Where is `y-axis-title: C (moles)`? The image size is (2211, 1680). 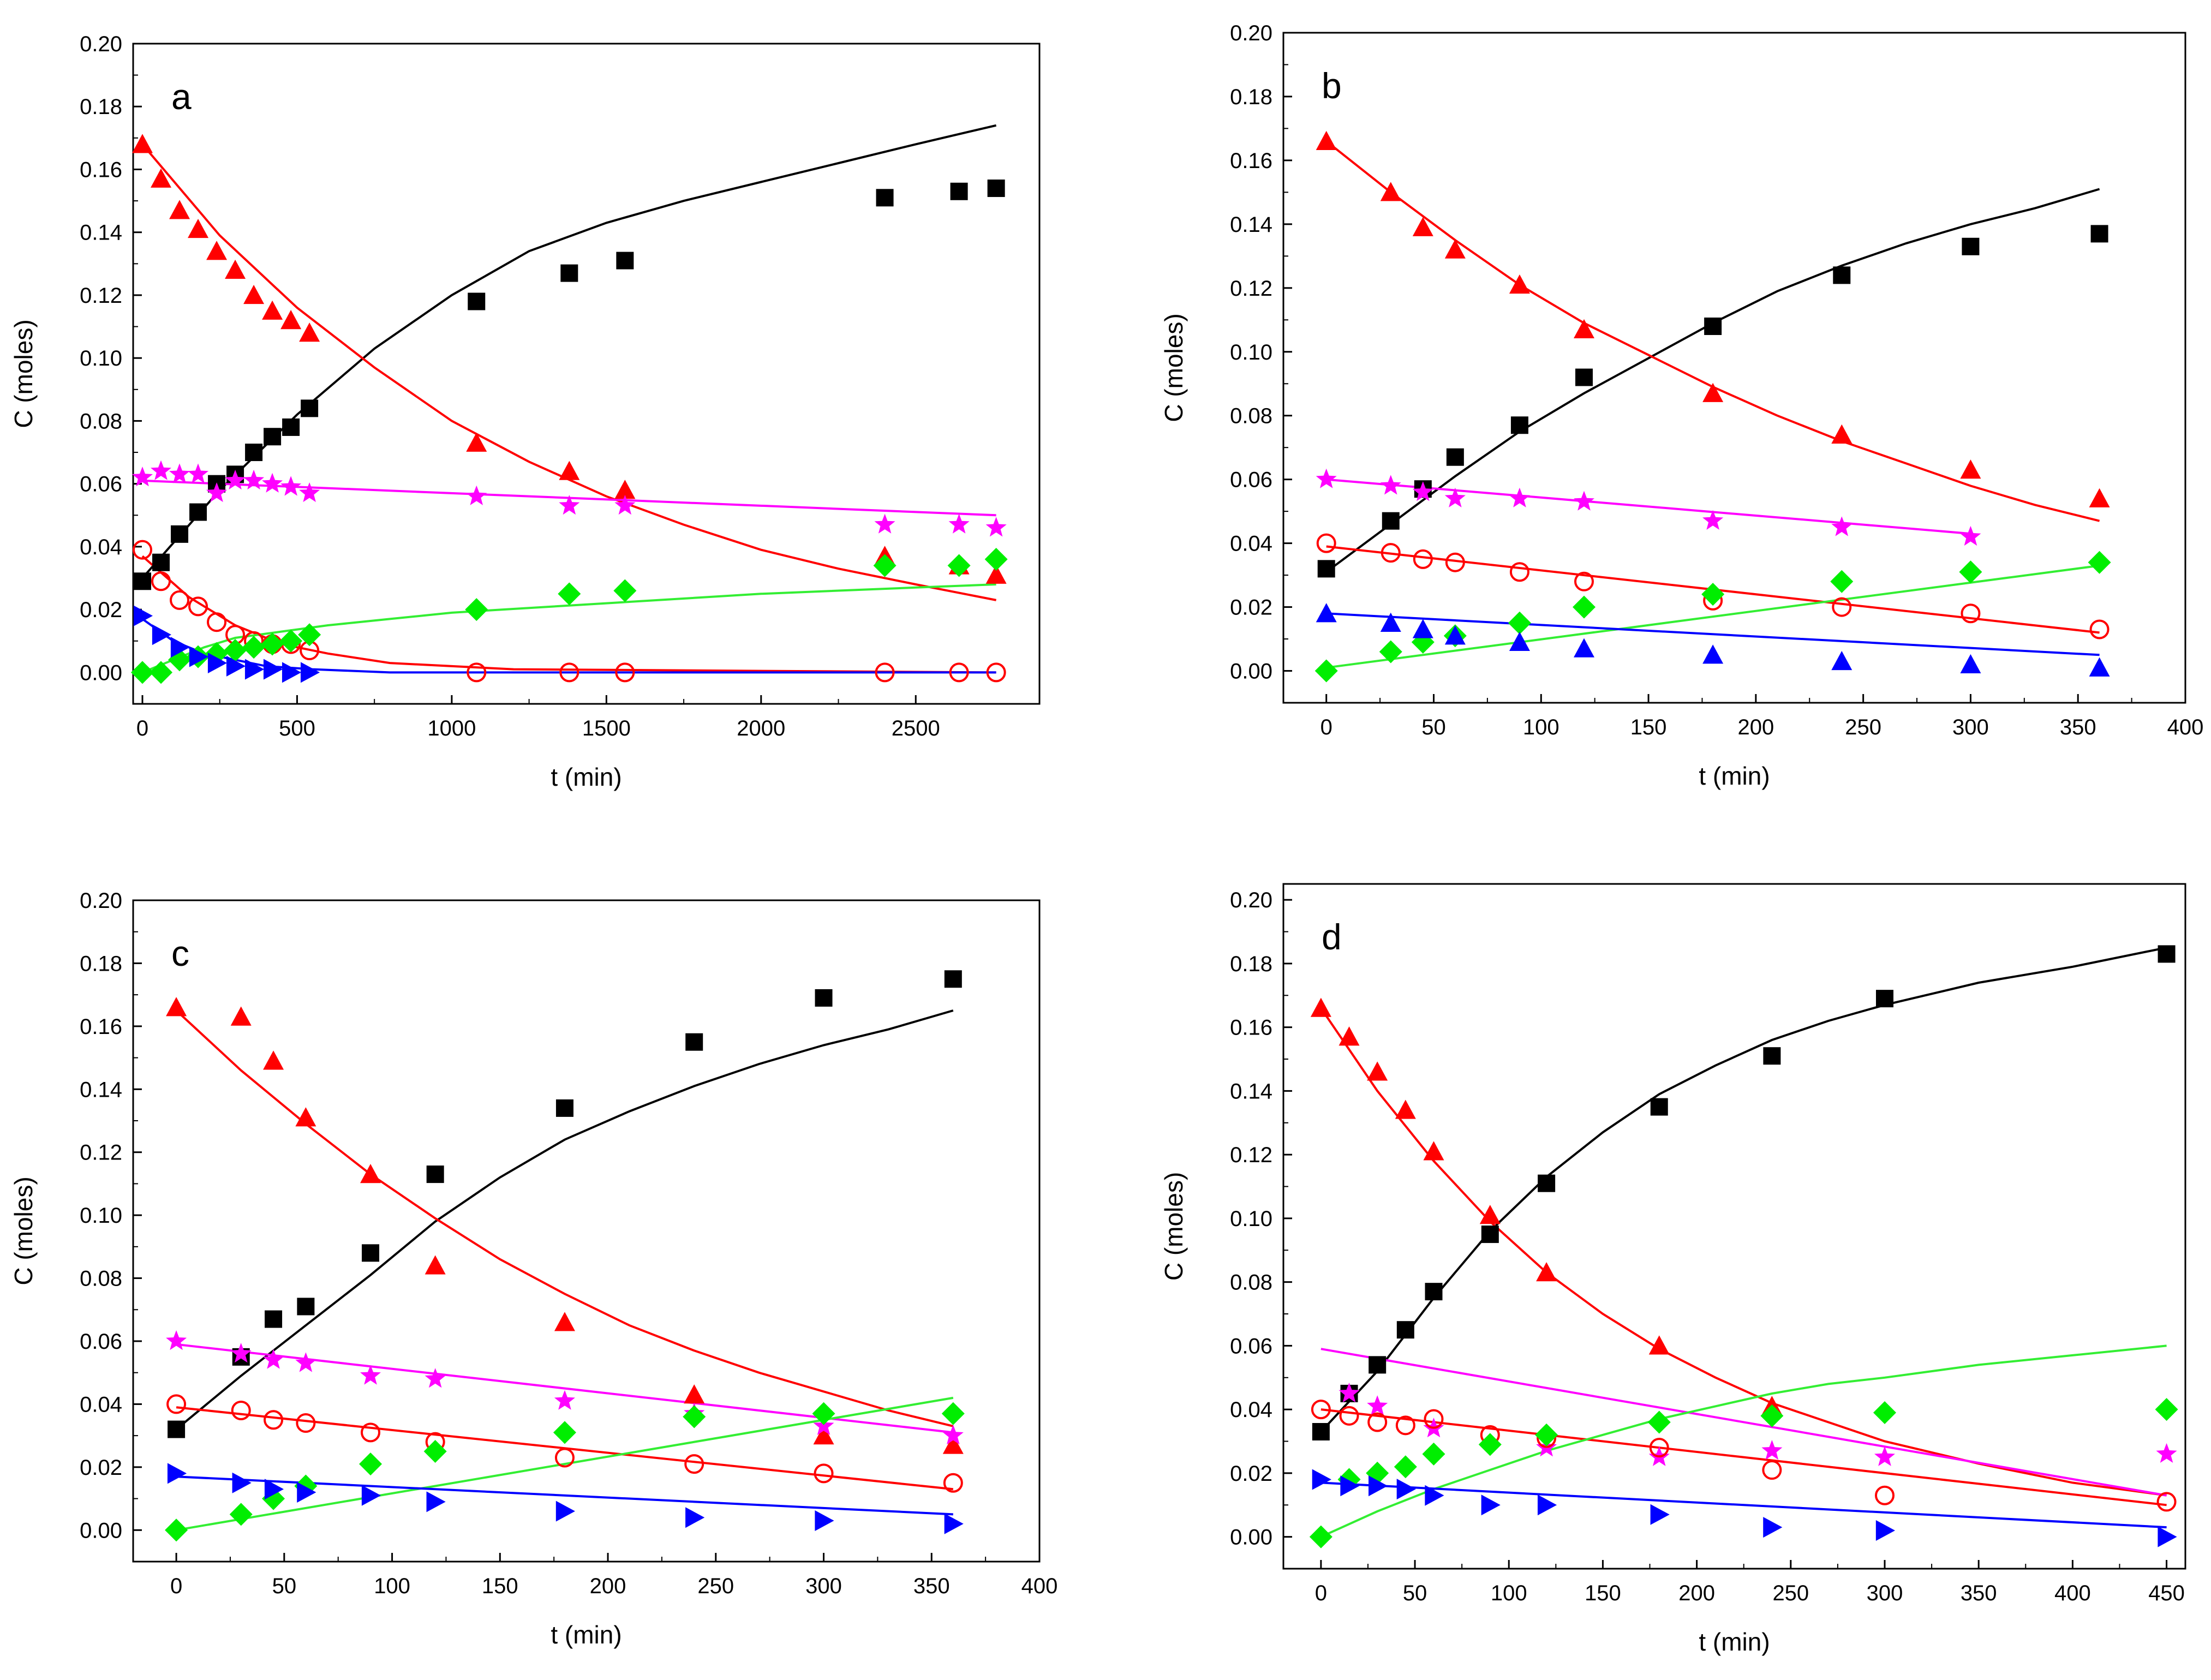 y-axis-title: C (moles) is located at coordinates (1174, 1226).